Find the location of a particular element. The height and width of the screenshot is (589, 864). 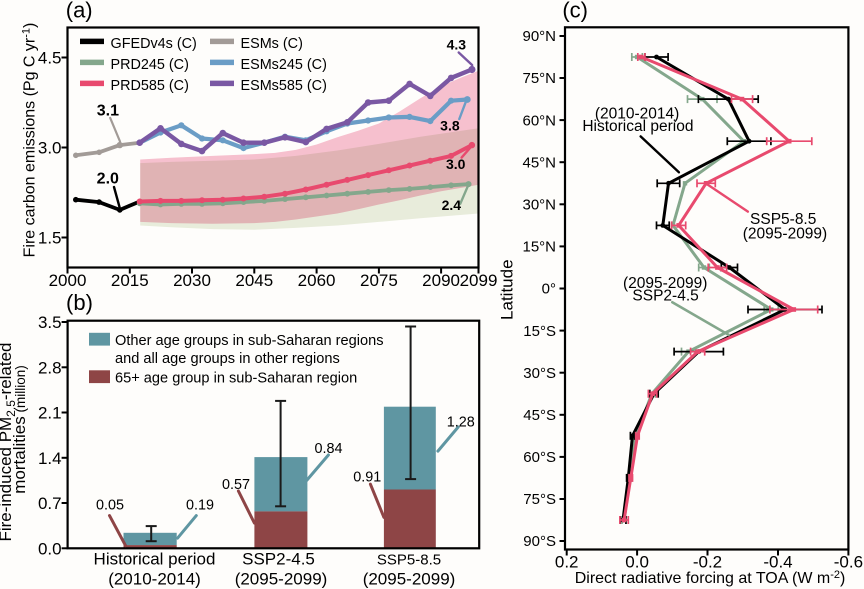

svg-text:Other age groups in sub-Sahara: Other age groups in sub-Saharan regions is located at coordinates (249, 341).